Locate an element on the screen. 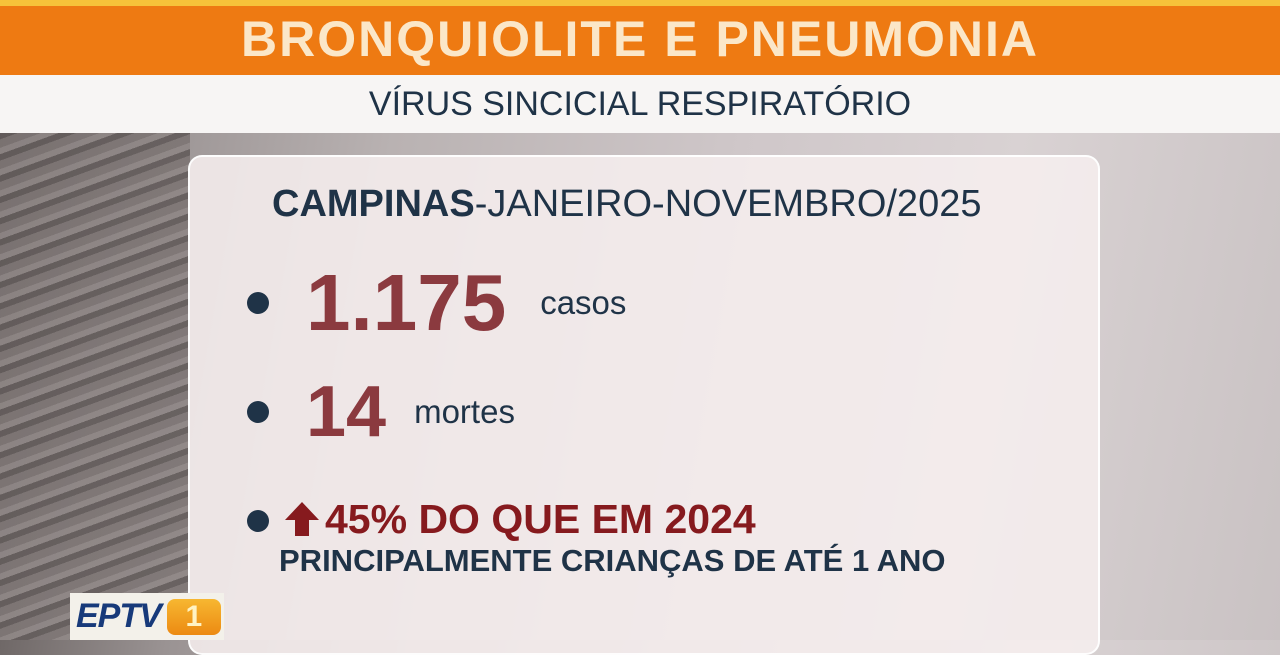 This screenshot has width=1280, height=655. eptv-logo: EPTV 1 is located at coordinates (147, 616).